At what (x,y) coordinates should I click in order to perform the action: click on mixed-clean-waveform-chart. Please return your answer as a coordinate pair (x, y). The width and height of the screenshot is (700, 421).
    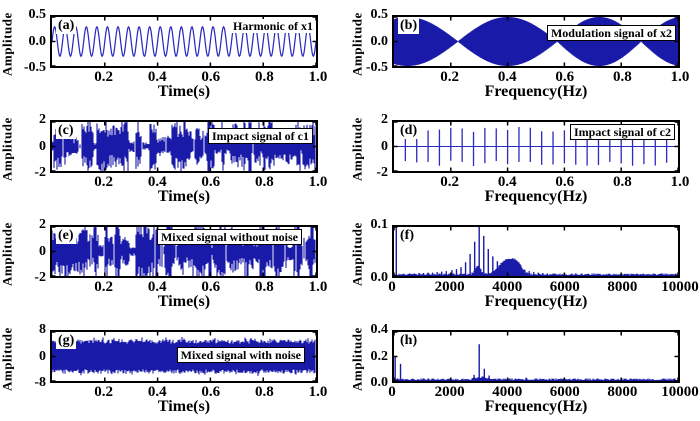
    Looking at the image, I should click on (184, 251).